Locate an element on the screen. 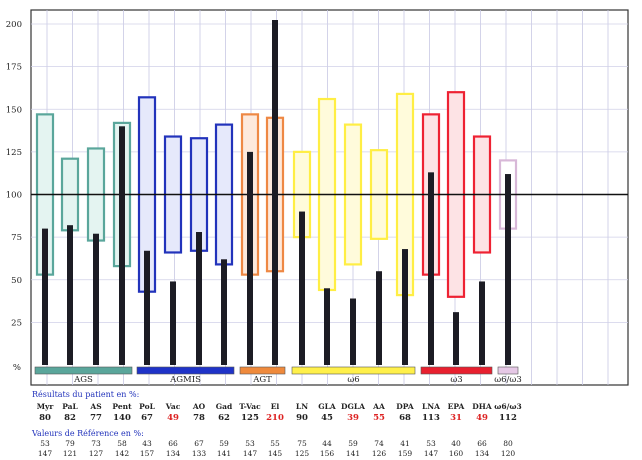 The height and width of the screenshot is (460, 642). reference-low-label: 67 is located at coordinates (199, 443).